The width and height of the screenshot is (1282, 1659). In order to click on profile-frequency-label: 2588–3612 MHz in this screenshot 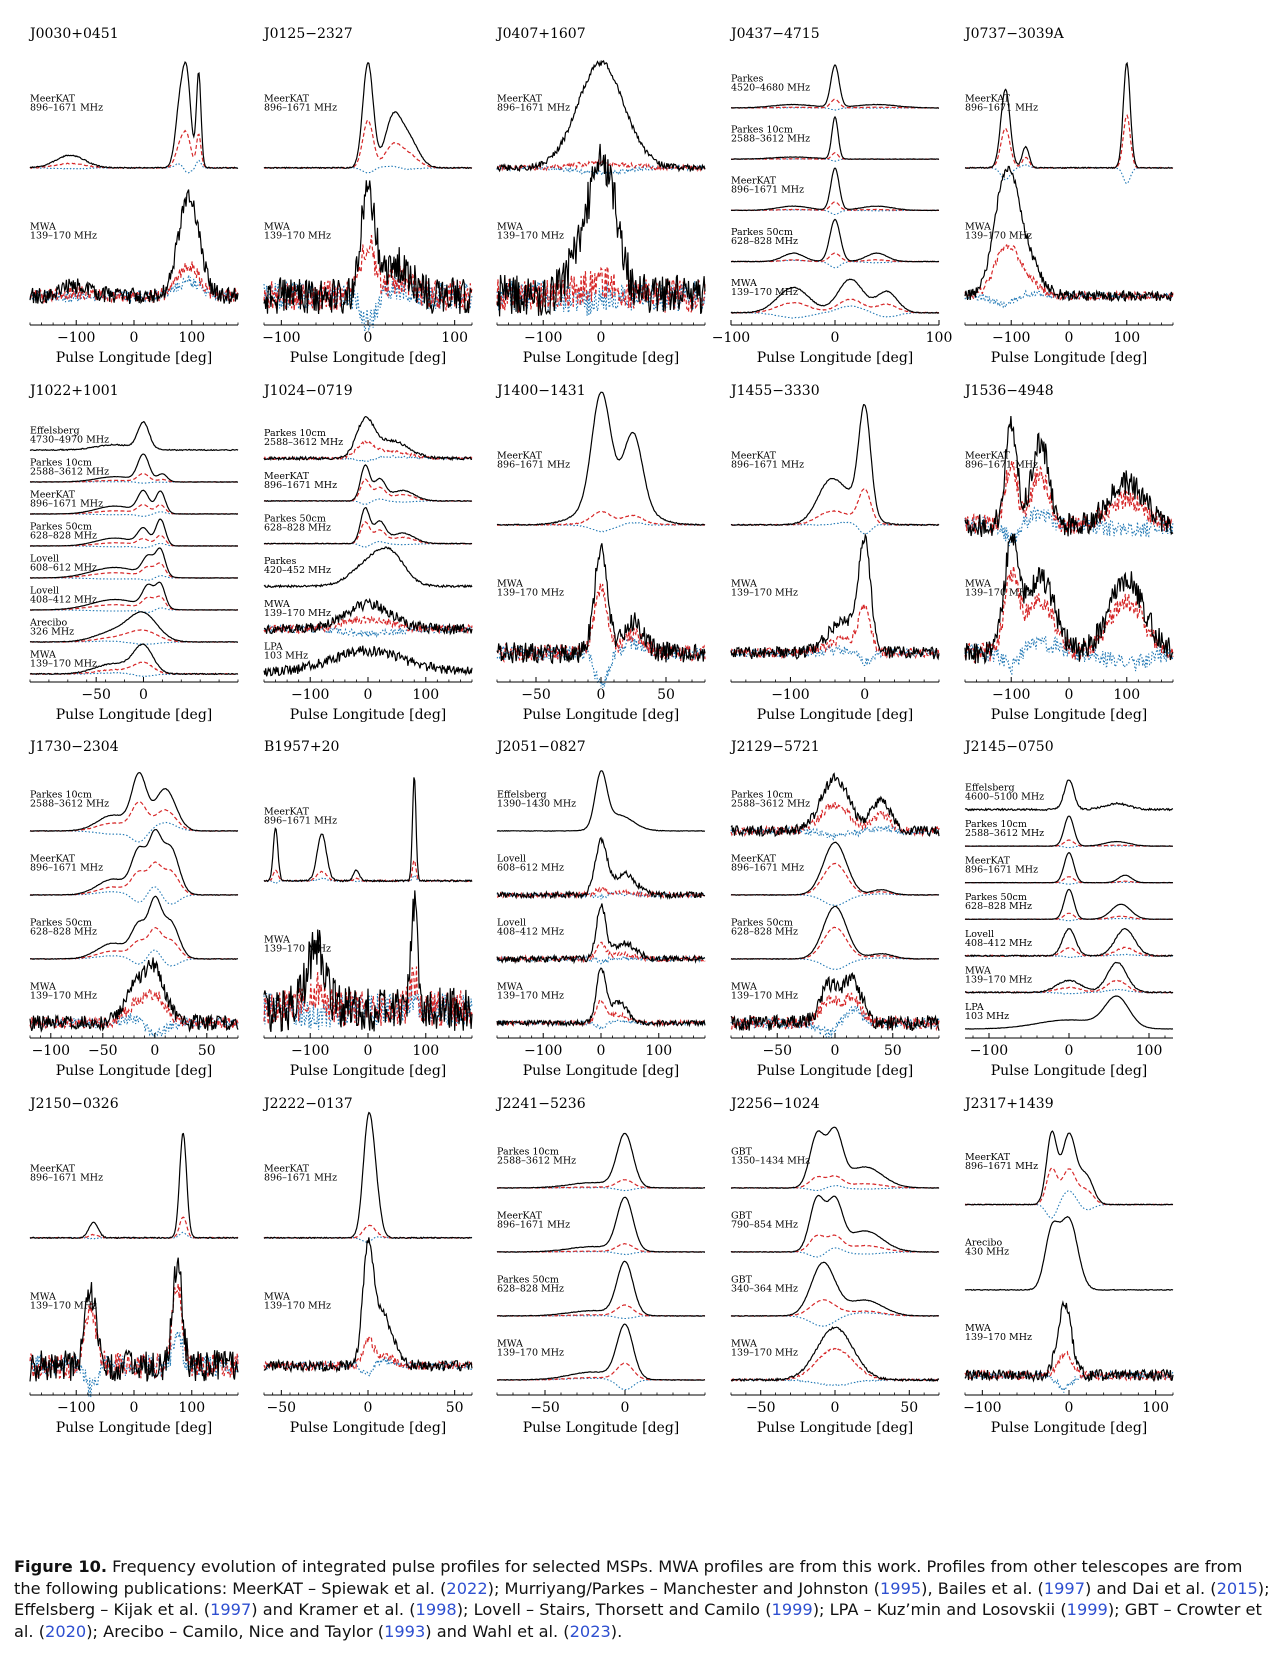, I will do `click(770, 139)`.